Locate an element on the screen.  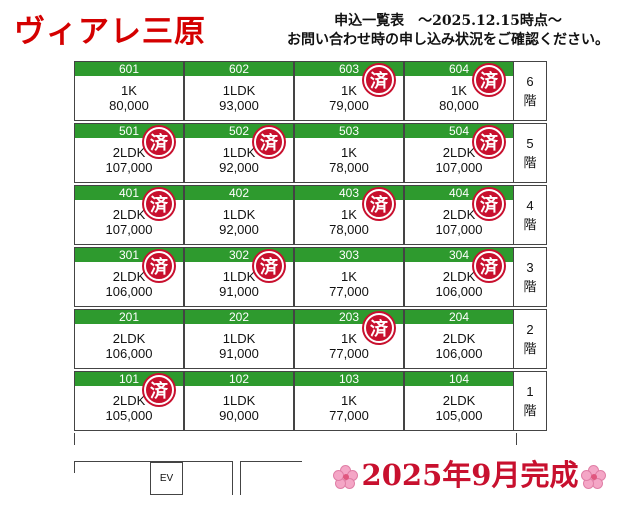
status-note-line: お問い合わせ時の申し込み状況をご確認ください。 is located at coordinates (448, 40).